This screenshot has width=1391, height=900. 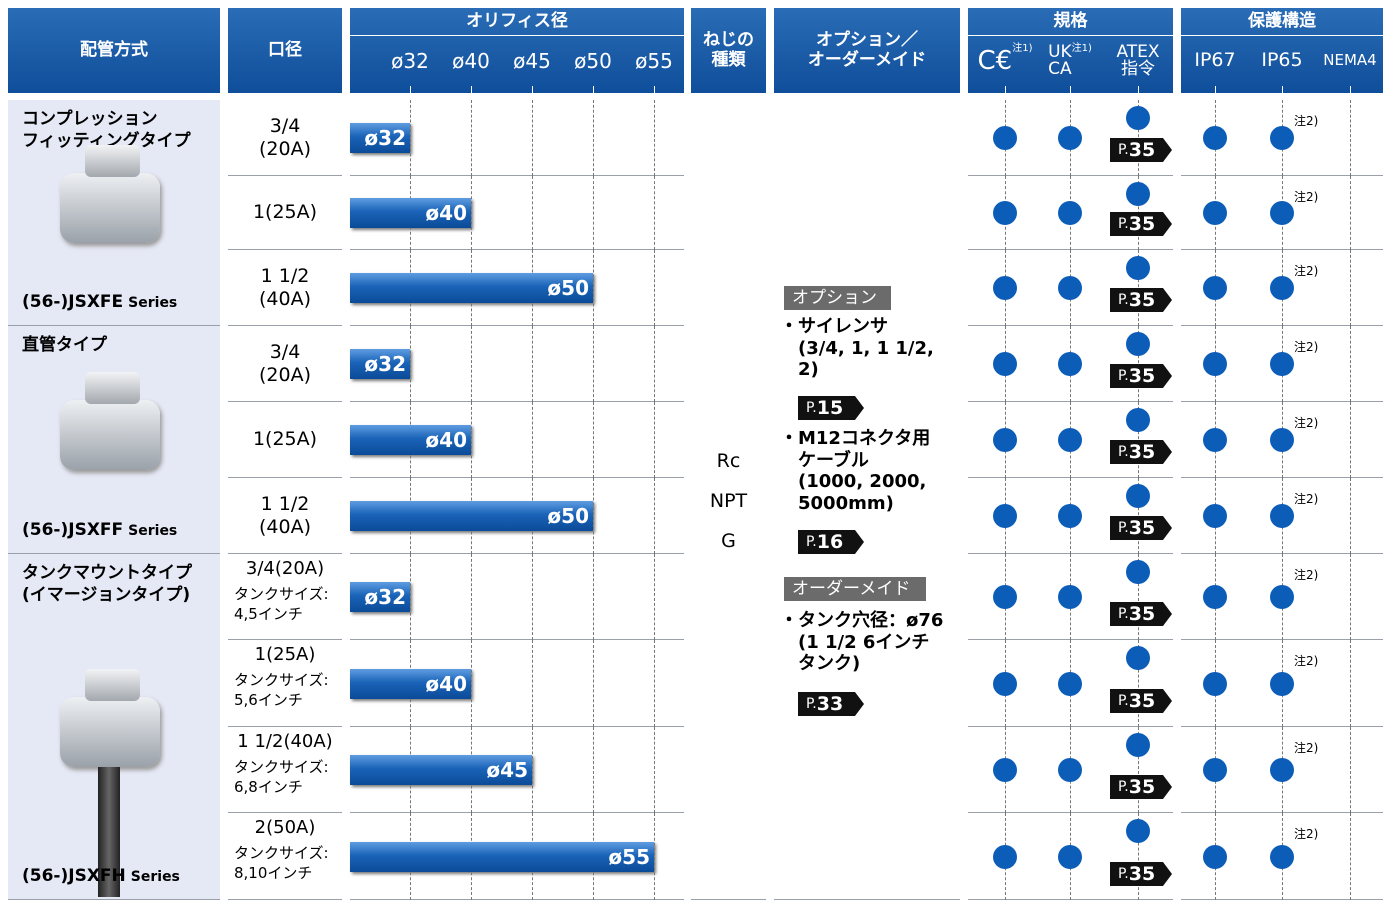 What do you see at coordinates (119, 878) in the screenshot?
I see `series: (56-)JSXFH Series` at bounding box center [119, 878].